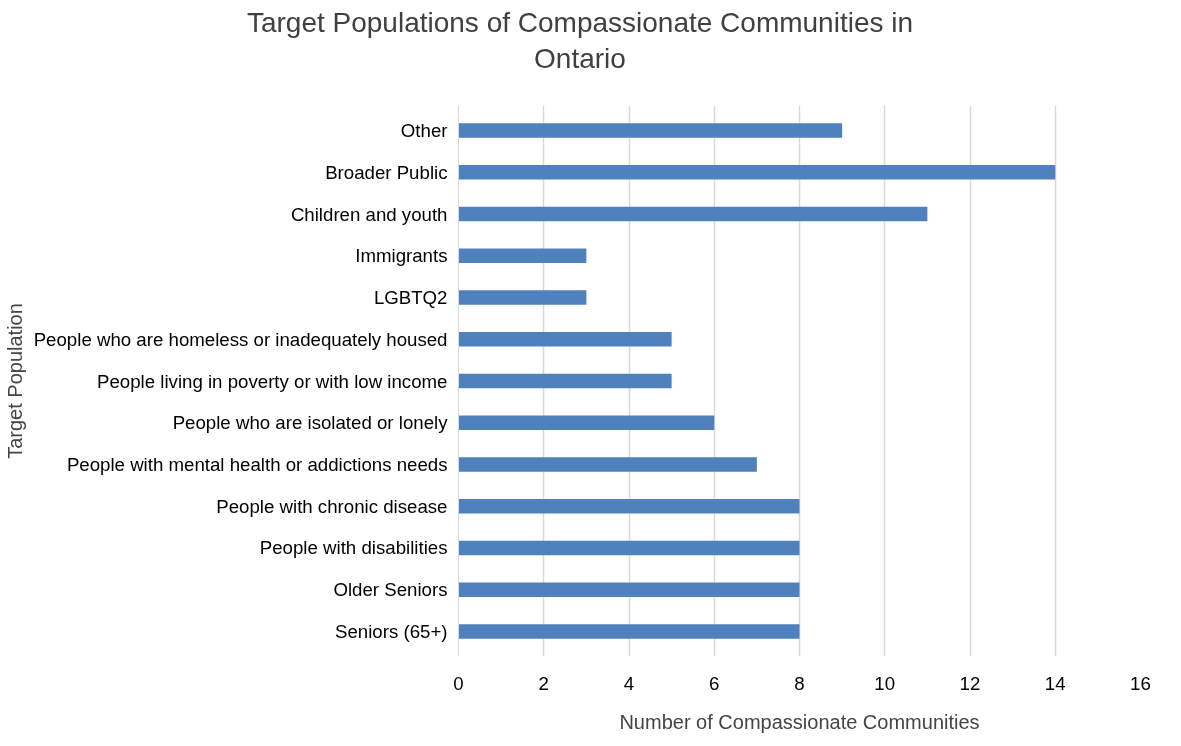 The image size is (1181, 746). What do you see at coordinates (240, 339) in the screenshot?
I see `y-tick-label: People who are homeless or inadequately housed` at bounding box center [240, 339].